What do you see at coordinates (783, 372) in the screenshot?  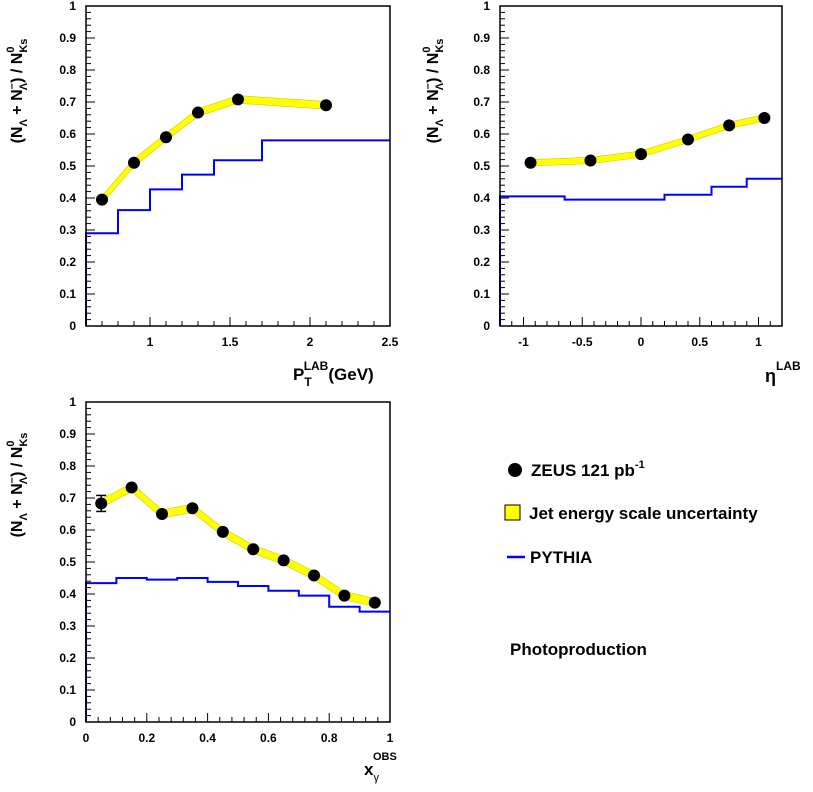 I see `x-axis-label: ηLAB` at bounding box center [783, 372].